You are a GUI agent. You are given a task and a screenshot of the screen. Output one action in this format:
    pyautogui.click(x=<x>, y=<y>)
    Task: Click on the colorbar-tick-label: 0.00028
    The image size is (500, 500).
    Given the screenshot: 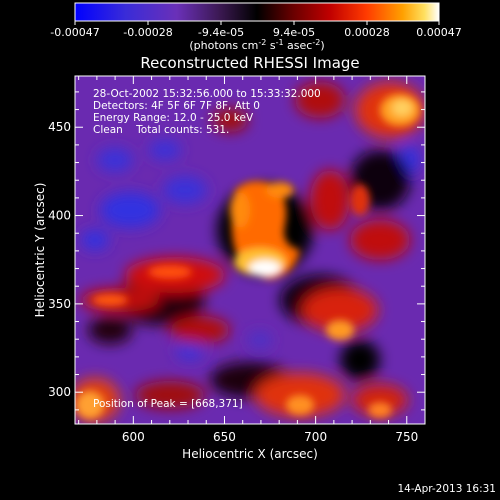 What is the action you would take?
    pyautogui.click(x=367, y=32)
    